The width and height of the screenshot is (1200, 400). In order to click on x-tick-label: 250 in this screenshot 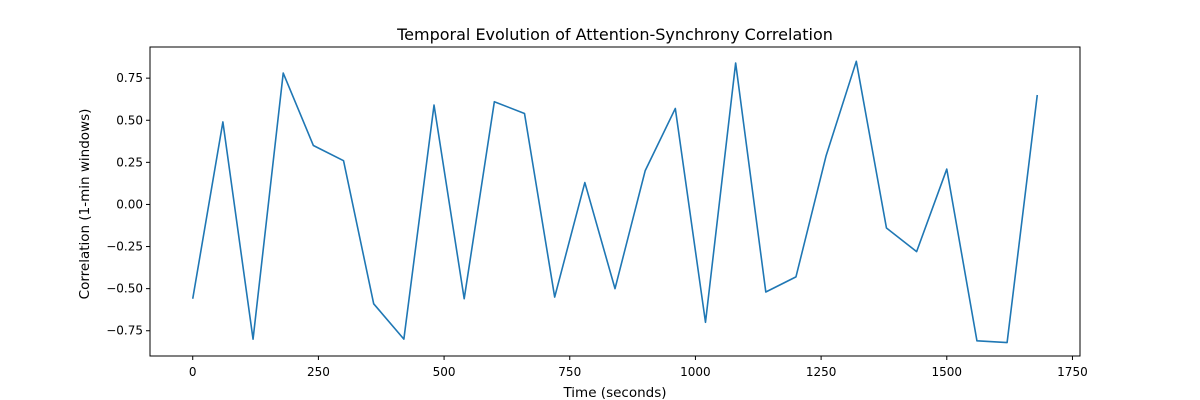, I will do `click(318, 372)`.